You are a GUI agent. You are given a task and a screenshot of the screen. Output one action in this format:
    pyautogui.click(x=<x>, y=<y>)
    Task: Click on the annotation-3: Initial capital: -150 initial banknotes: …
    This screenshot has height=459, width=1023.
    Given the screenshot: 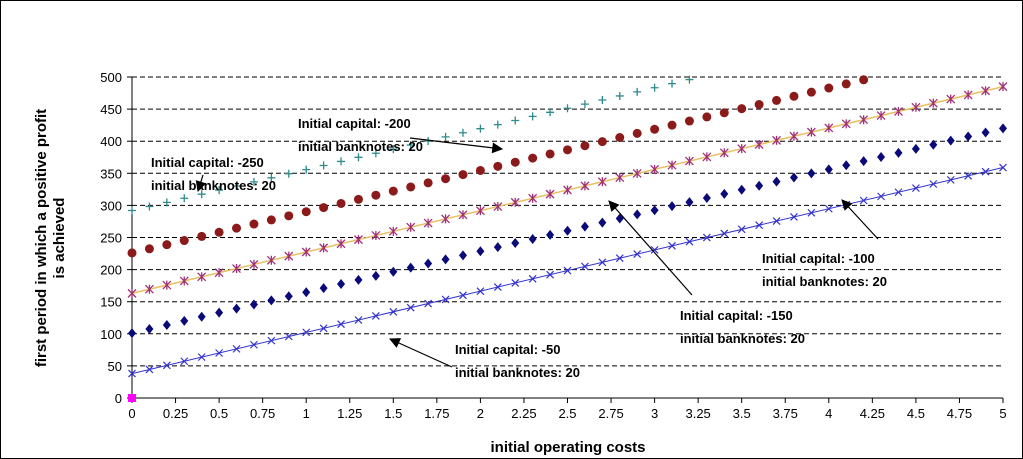 What is the action you would take?
    pyautogui.click(x=706, y=273)
    